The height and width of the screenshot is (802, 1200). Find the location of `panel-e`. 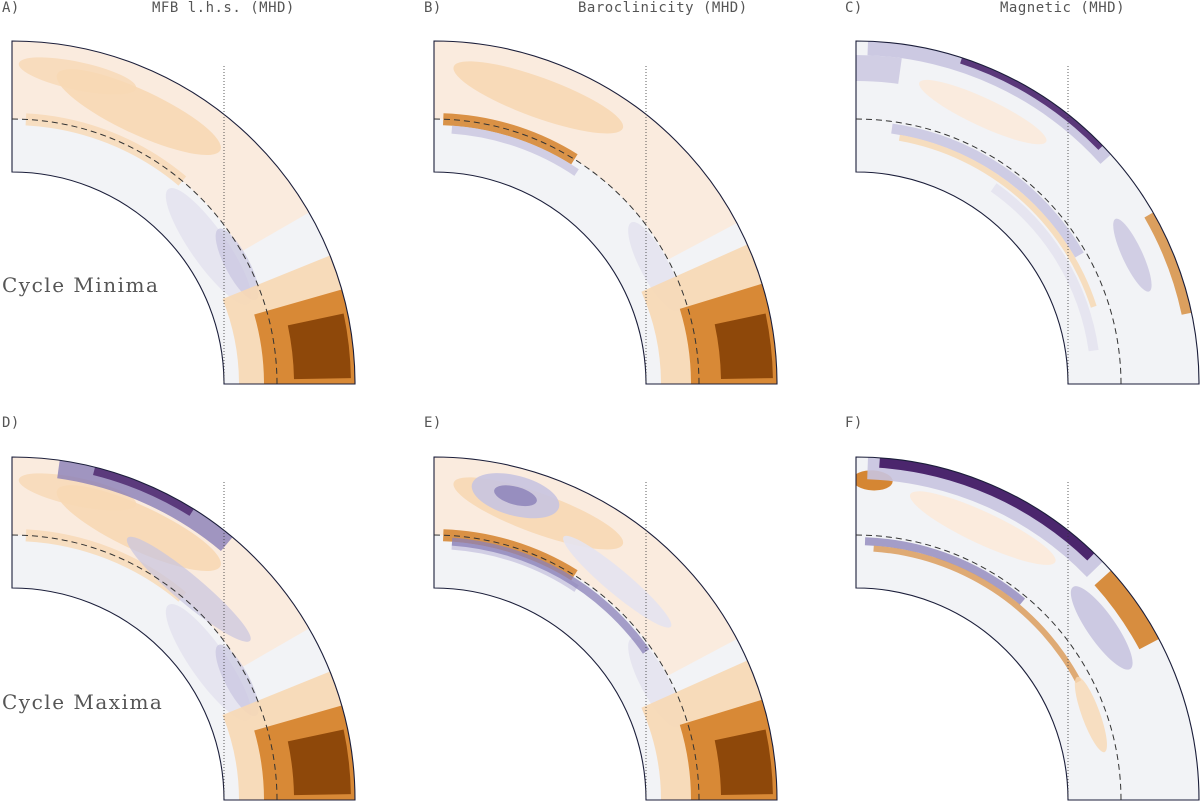

panel-e is located at coordinates (605, 628).